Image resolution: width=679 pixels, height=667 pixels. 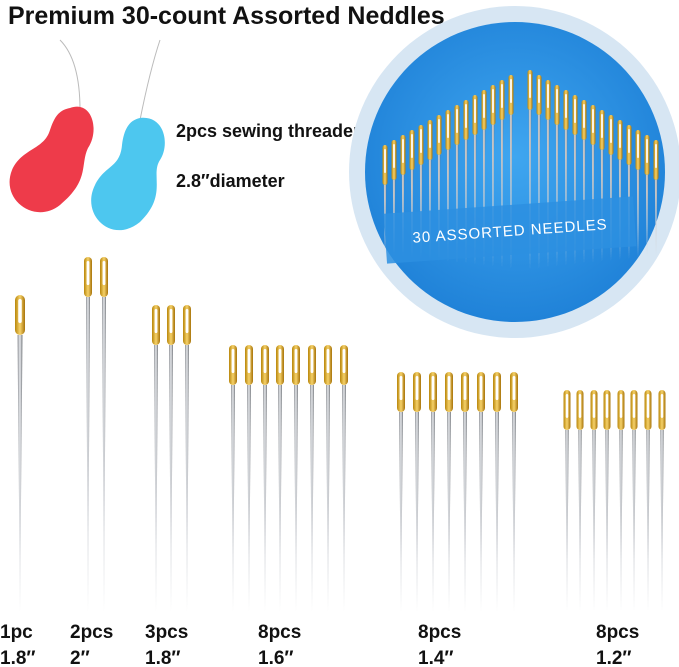 What do you see at coordinates (436, 657) in the screenshot?
I see `group-length: 1.4″` at bounding box center [436, 657].